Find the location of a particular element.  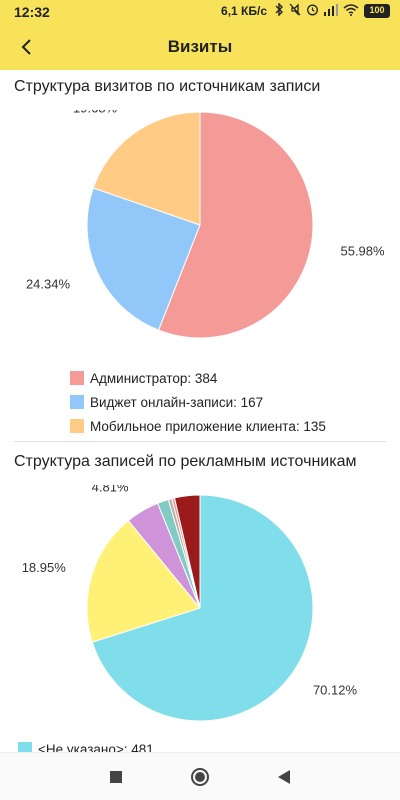

back-button is located at coordinates (27, 47).